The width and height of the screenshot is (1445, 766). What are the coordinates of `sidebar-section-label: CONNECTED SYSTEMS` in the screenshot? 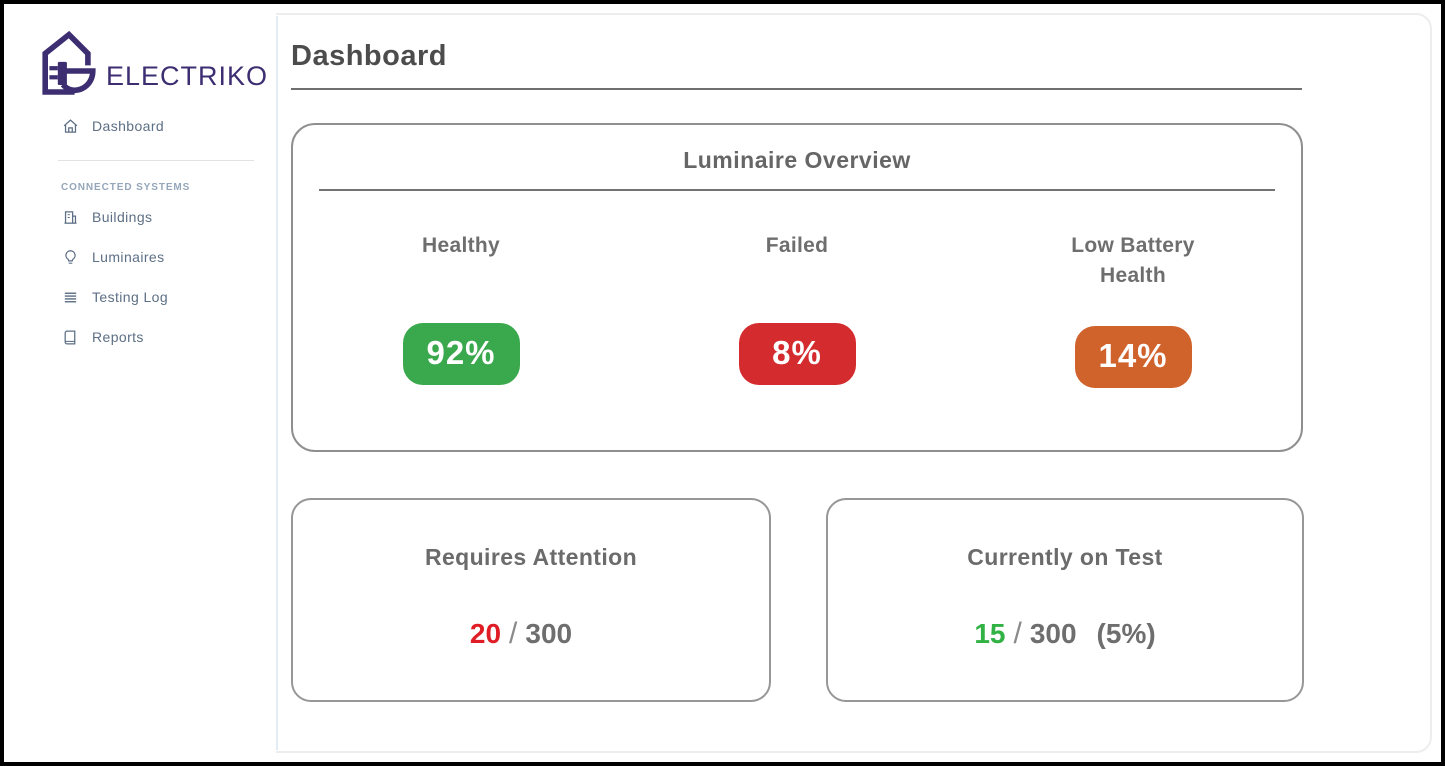 It's located at (126, 187).